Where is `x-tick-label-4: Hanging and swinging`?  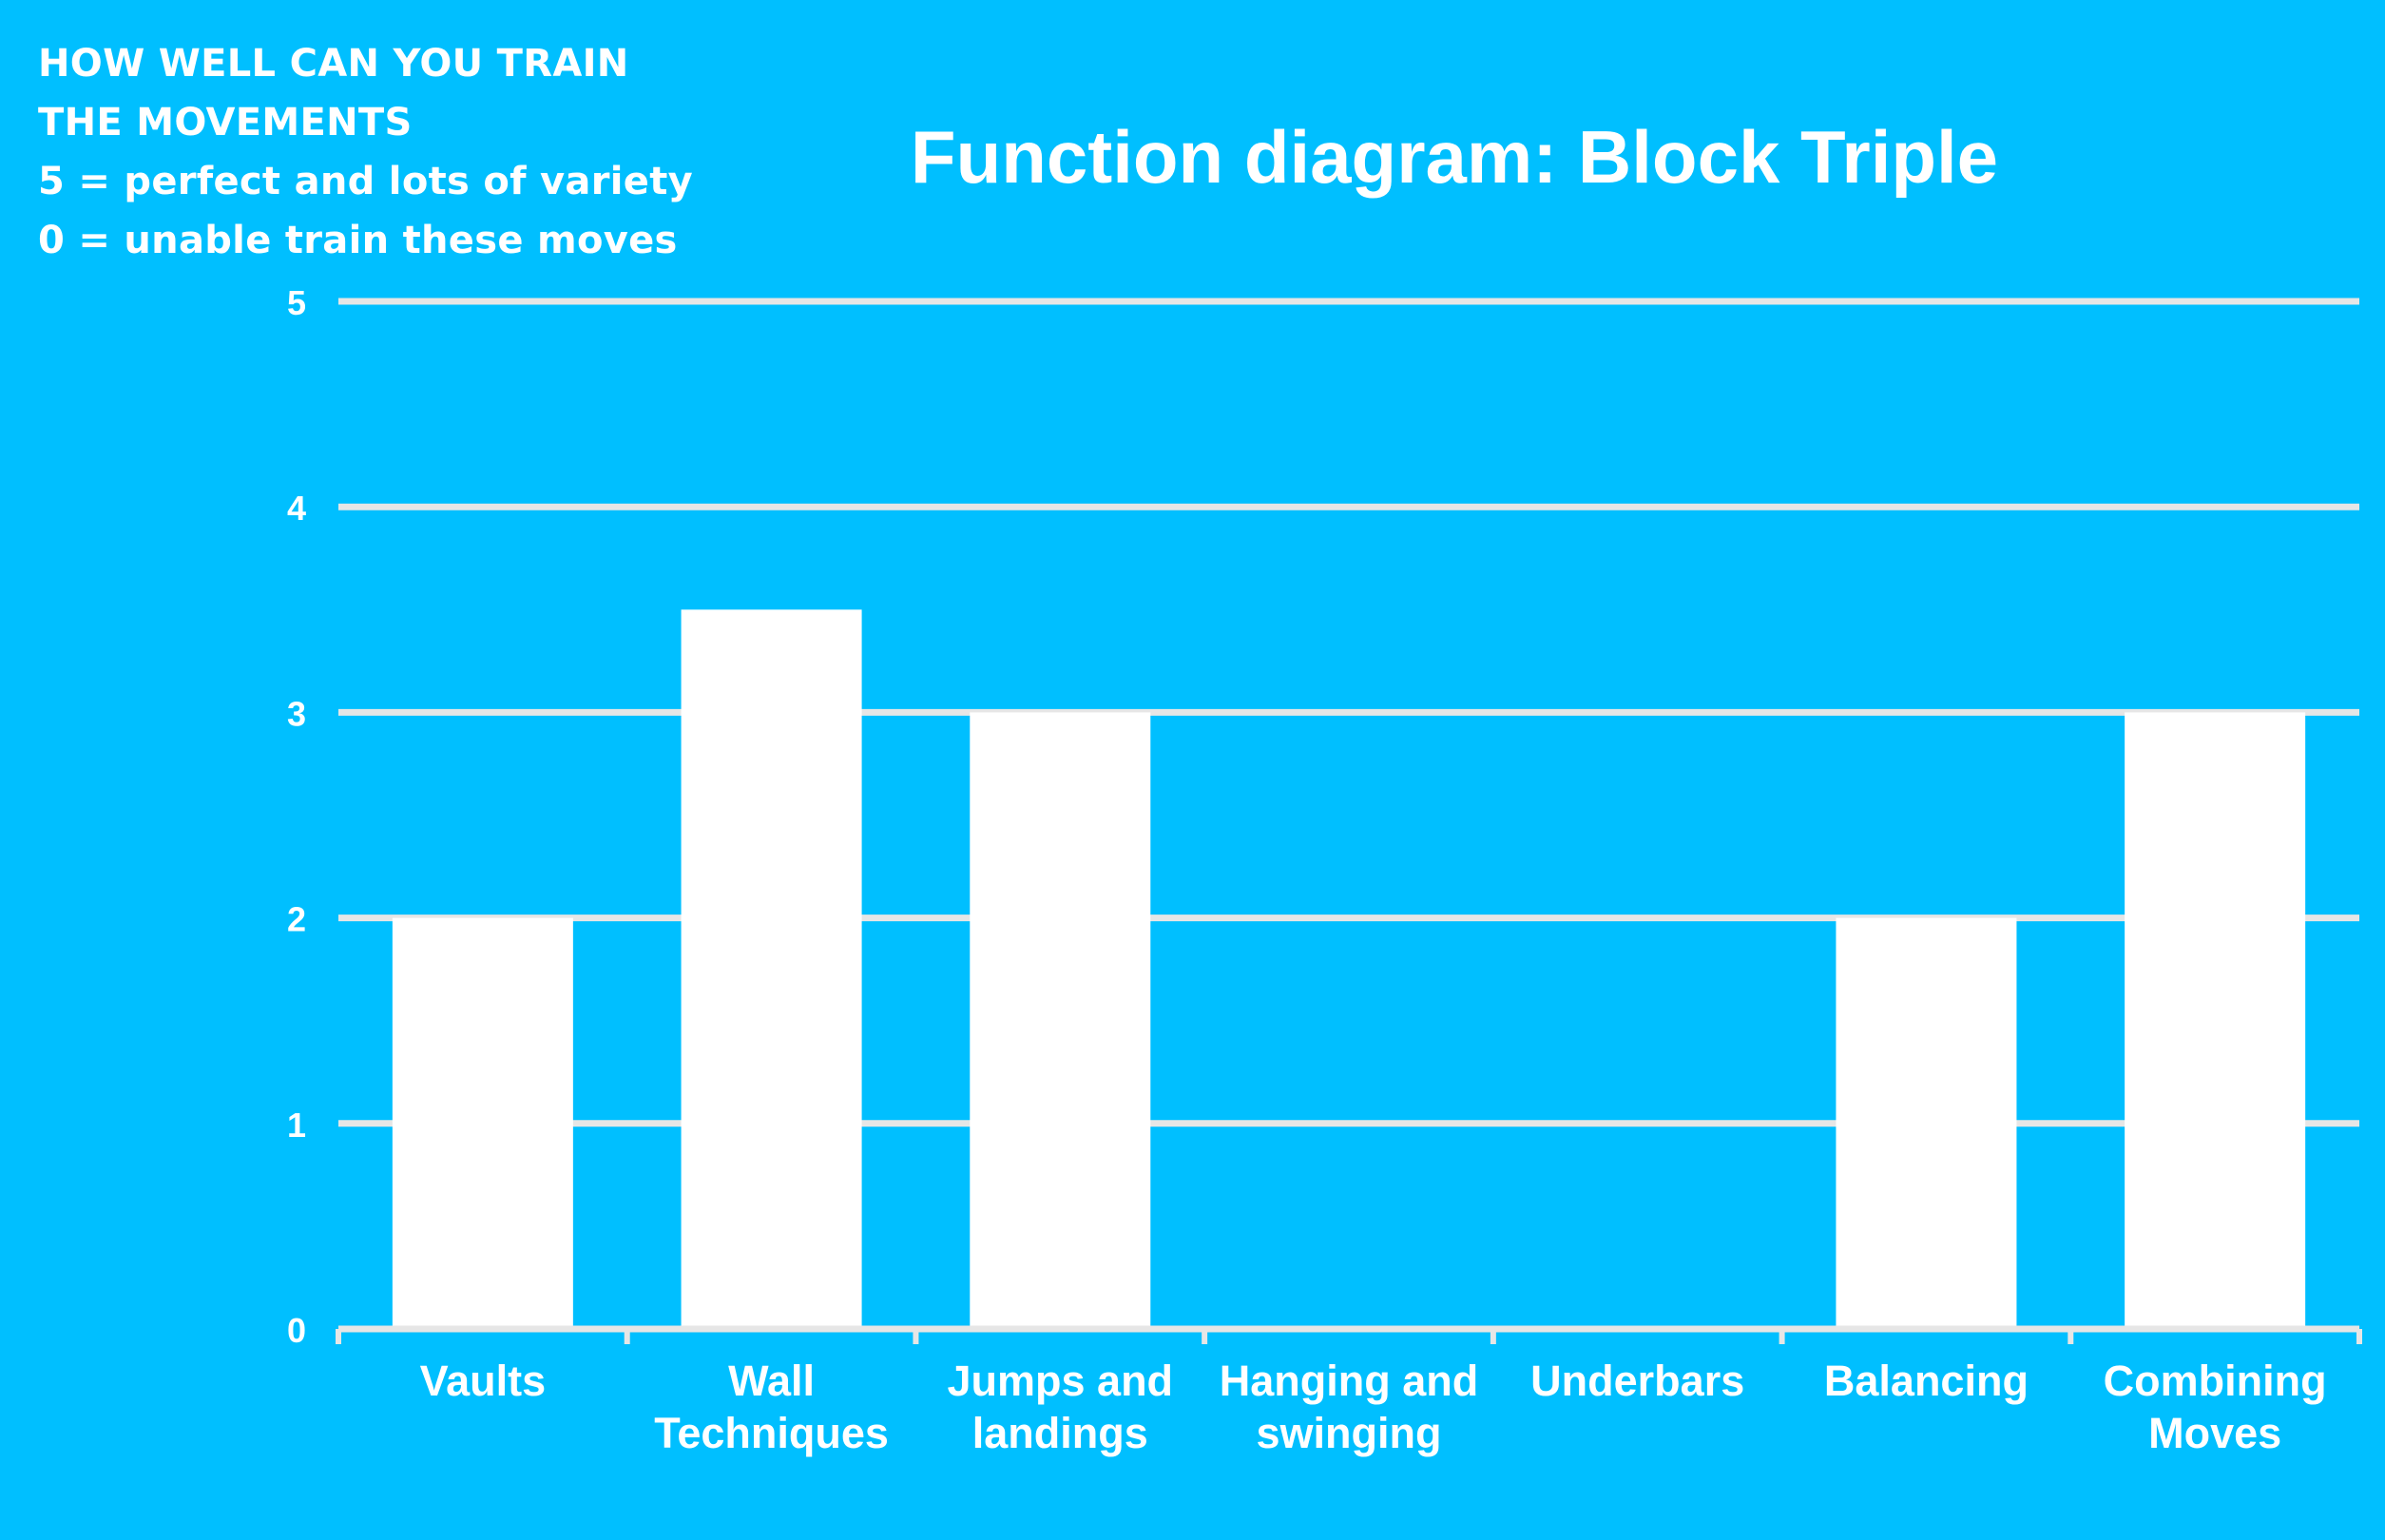 x-tick-label-4: Hanging and swinging is located at coordinates (1349, 1407).